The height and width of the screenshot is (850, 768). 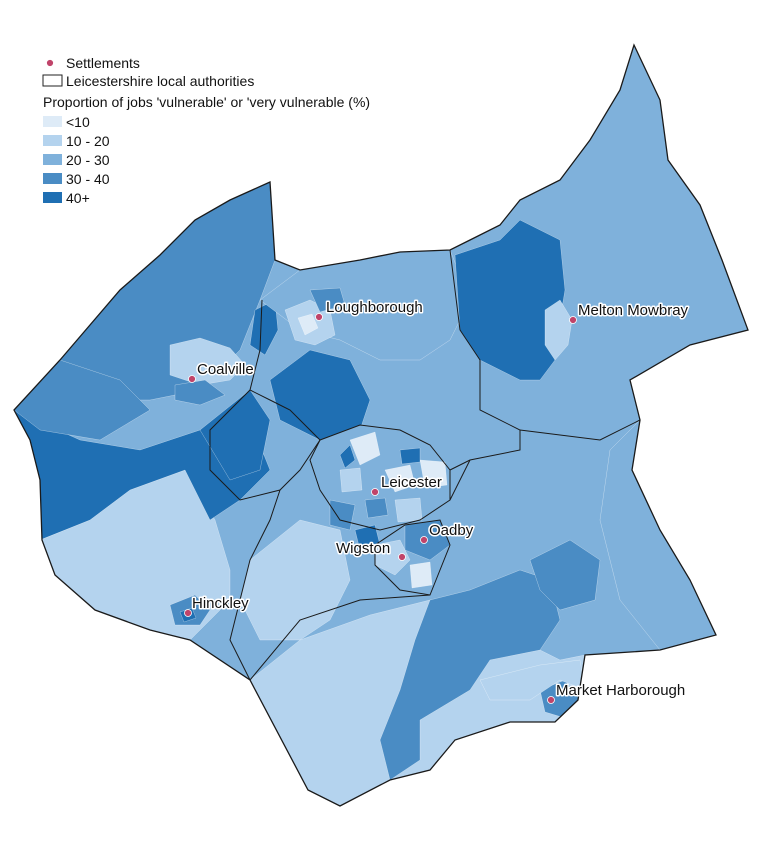 What do you see at coordinates (327, 300) in the screenshot?
I see `area-loughborough-dark` at bounding box center [327, 300].